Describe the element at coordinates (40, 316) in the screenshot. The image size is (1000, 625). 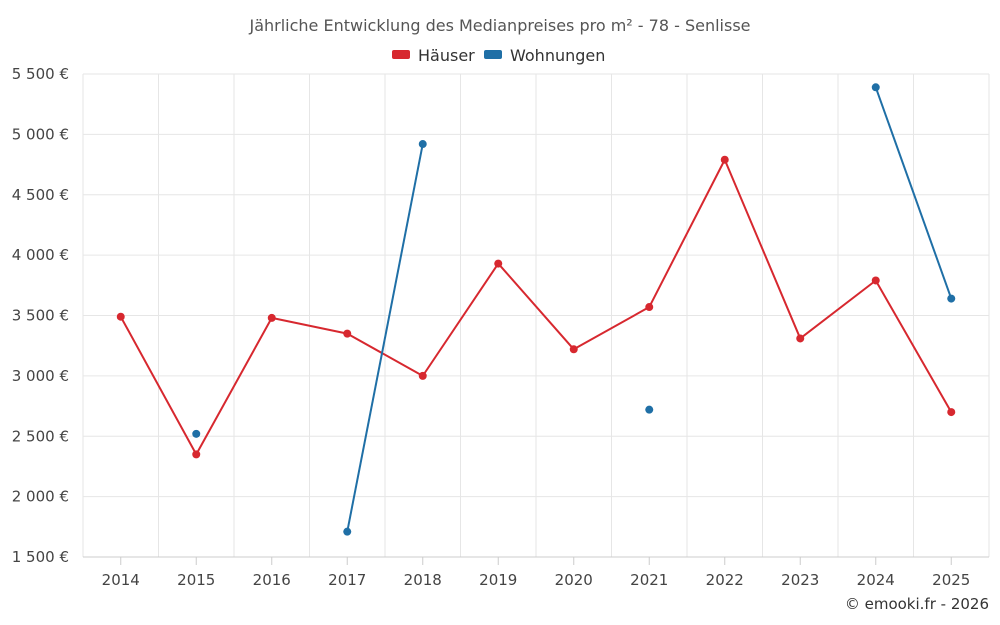
I see `y-tick-label: 3 500 €` at that location.